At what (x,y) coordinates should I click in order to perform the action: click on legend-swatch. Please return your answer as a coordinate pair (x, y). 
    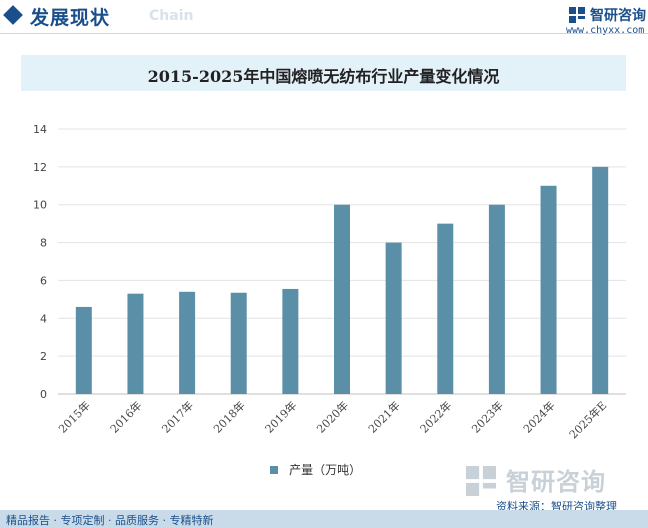
    Looking at the image, I should click on (274, 469).